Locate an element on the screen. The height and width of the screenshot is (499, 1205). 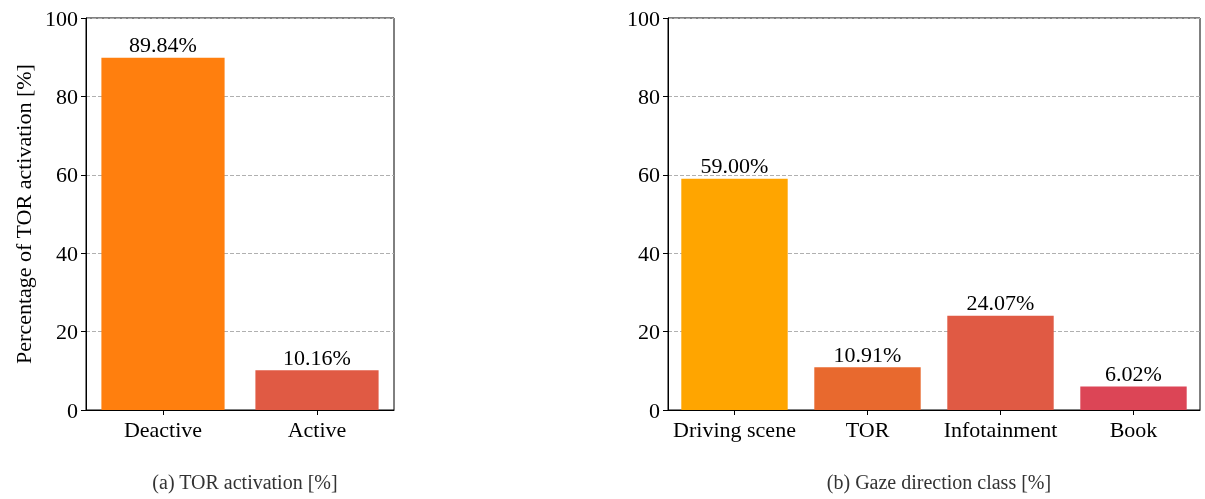
x-tick-label: Infotainment is located at coordinates (1000, 429).